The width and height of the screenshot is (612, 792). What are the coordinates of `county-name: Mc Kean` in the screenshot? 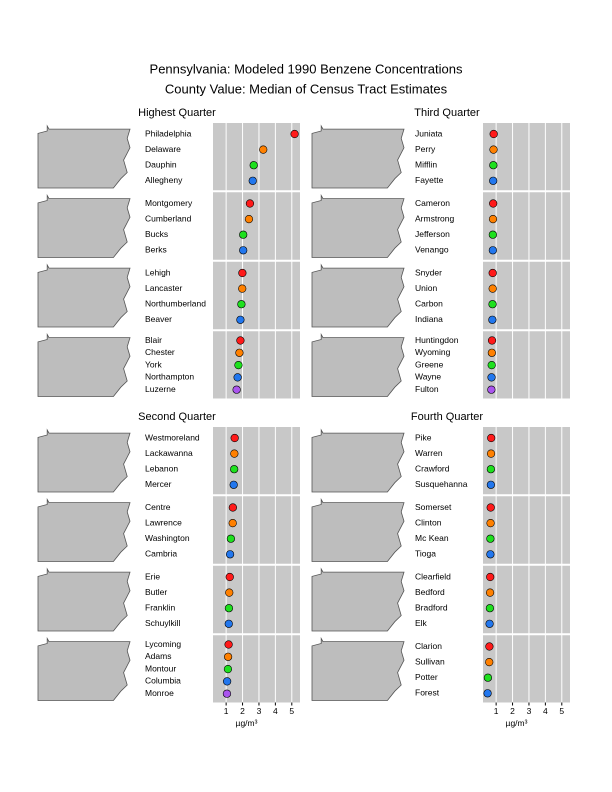 It's located at (432, 538).